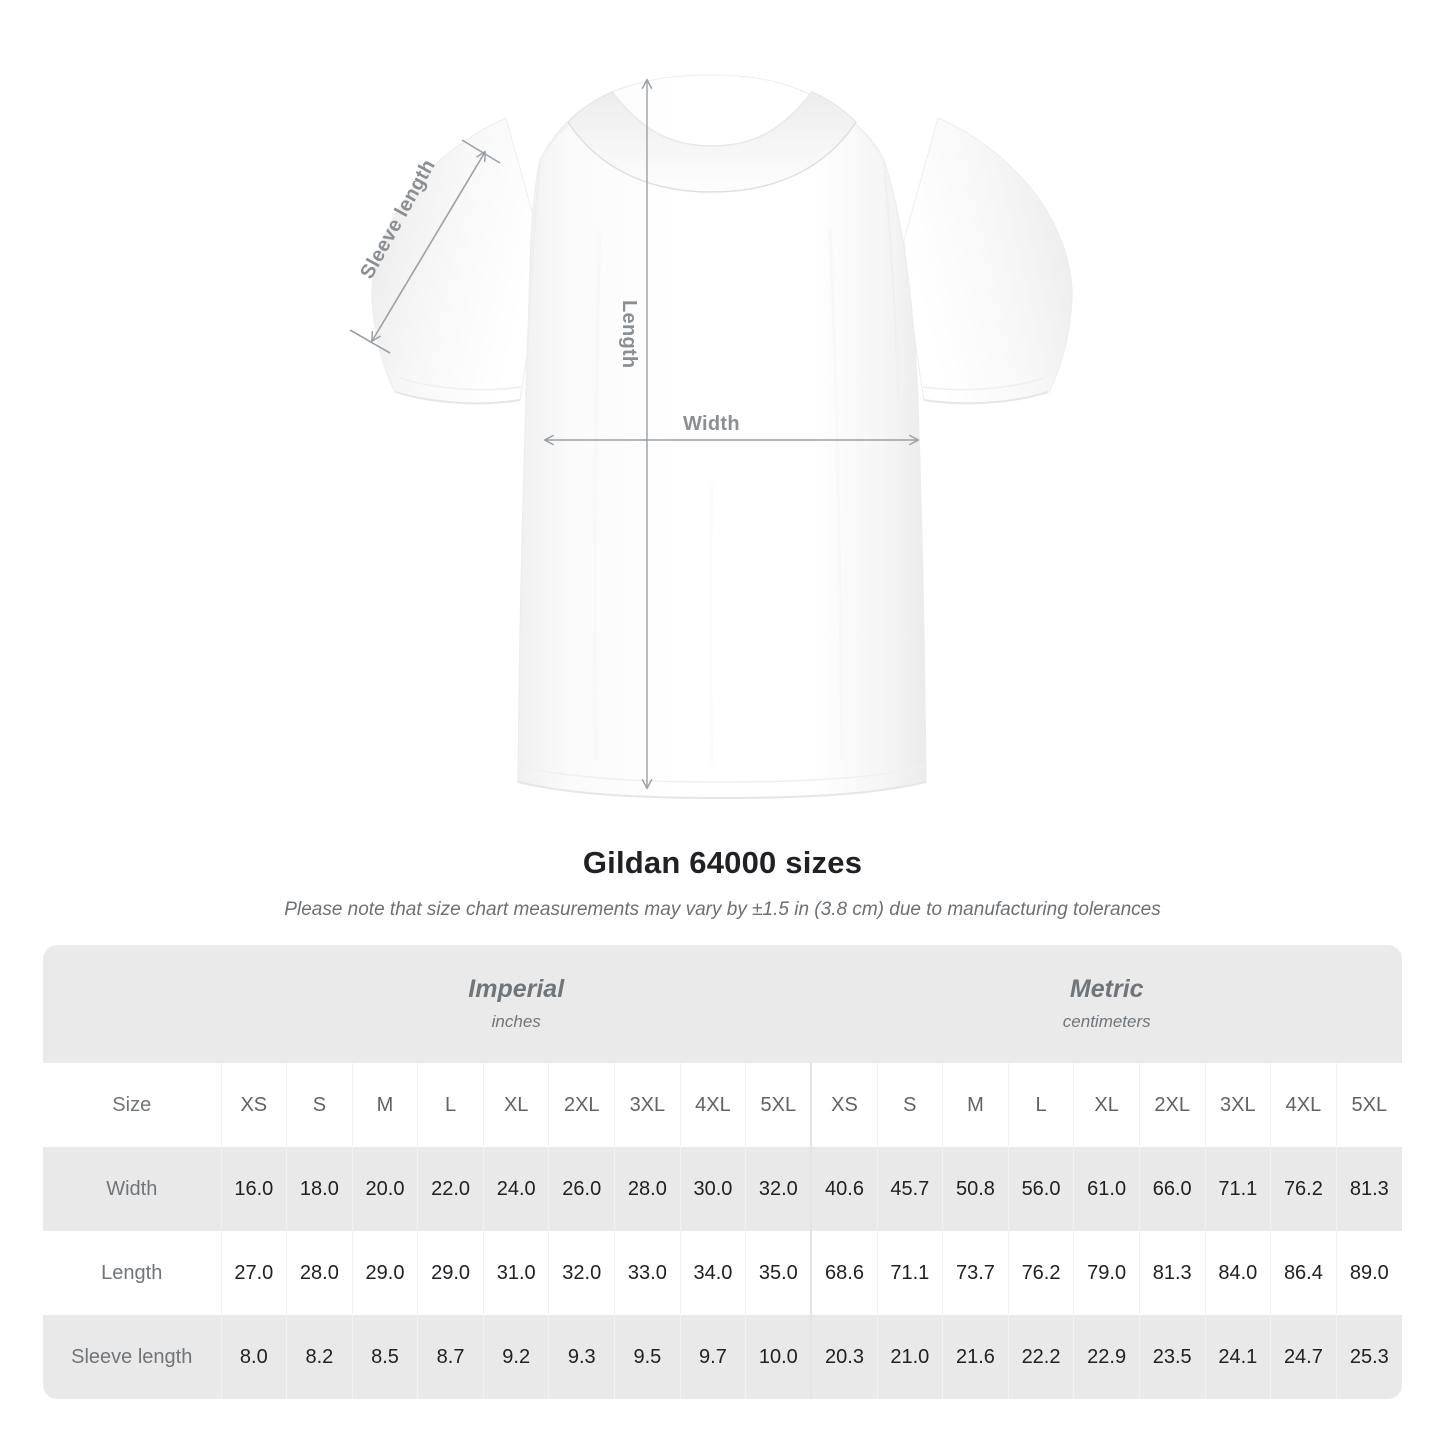  I want to click on metric-sub: centimeters, so click(1106, 1021).